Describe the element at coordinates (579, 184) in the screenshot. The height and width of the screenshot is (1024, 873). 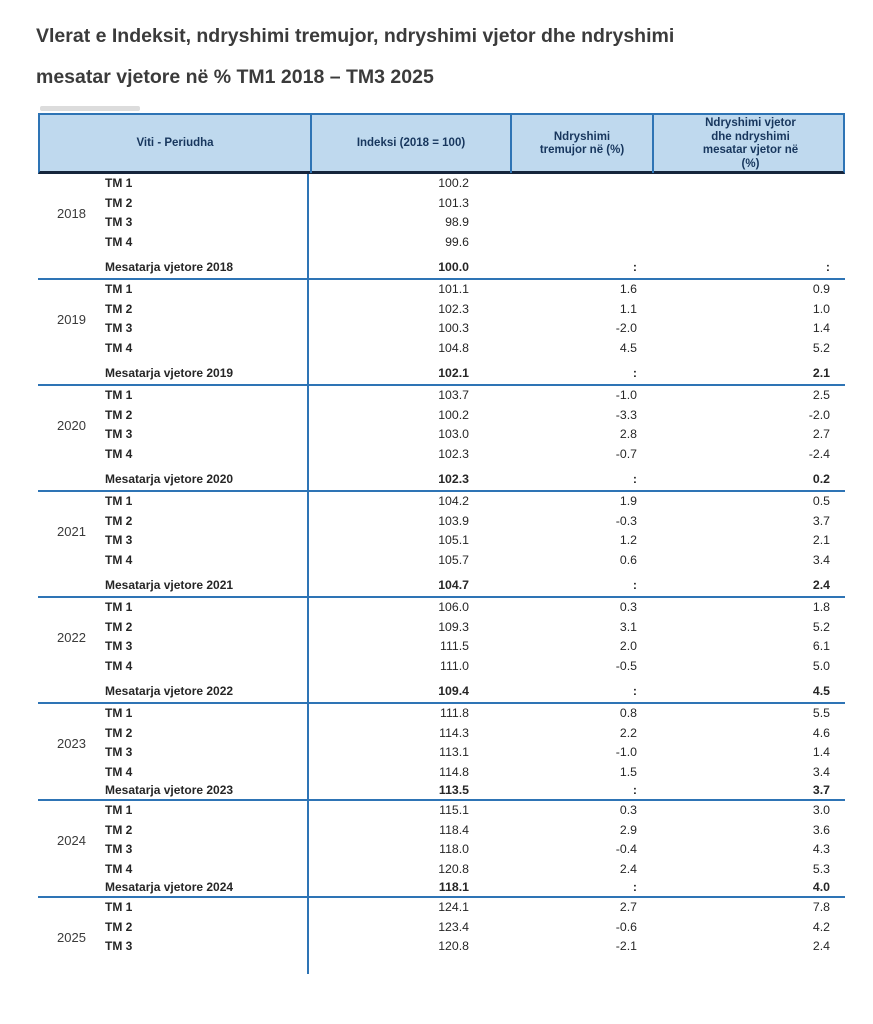
I see `quarterly-change-value` at that location.